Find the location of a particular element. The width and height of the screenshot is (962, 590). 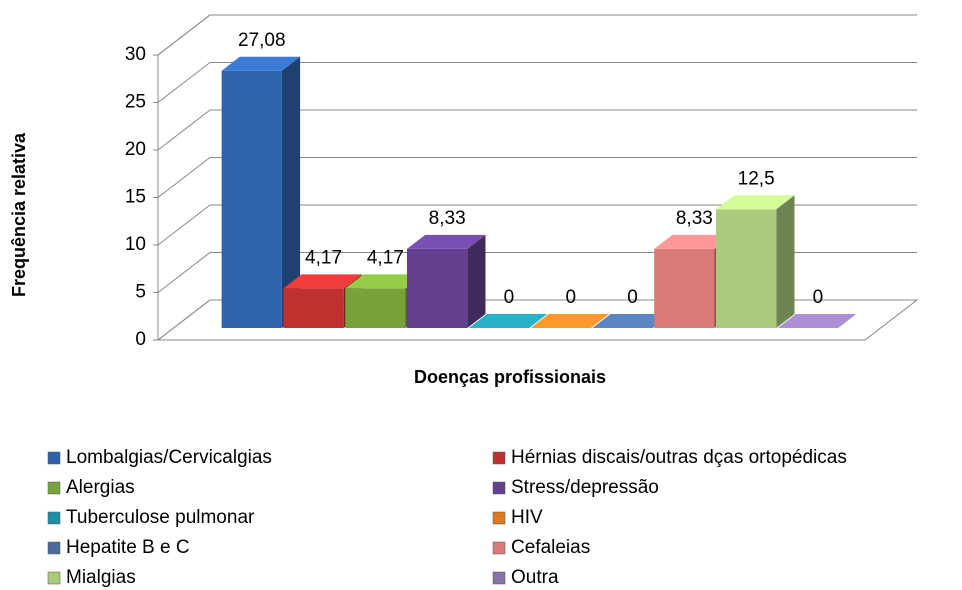

y-axis-label: Frequência relativa is located at coordinates (19, 214).